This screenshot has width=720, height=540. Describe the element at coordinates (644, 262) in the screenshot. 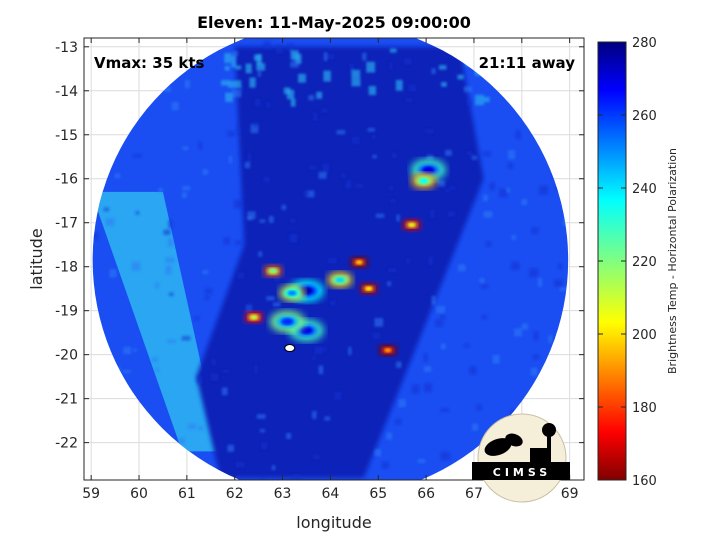

I see `colorbar-tick-label-3: 220` at that location.